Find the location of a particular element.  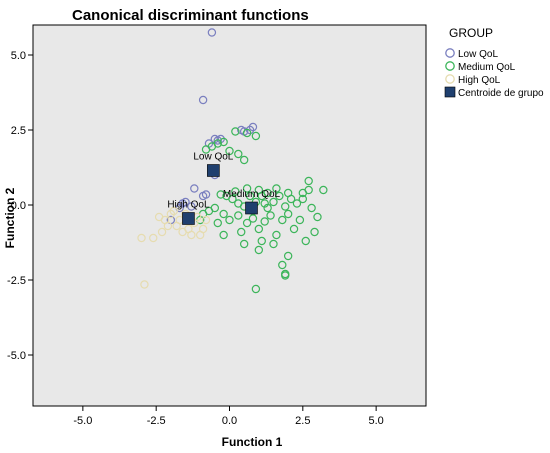

x-tick-label: 0.0 is located at coordinates (229, 421).